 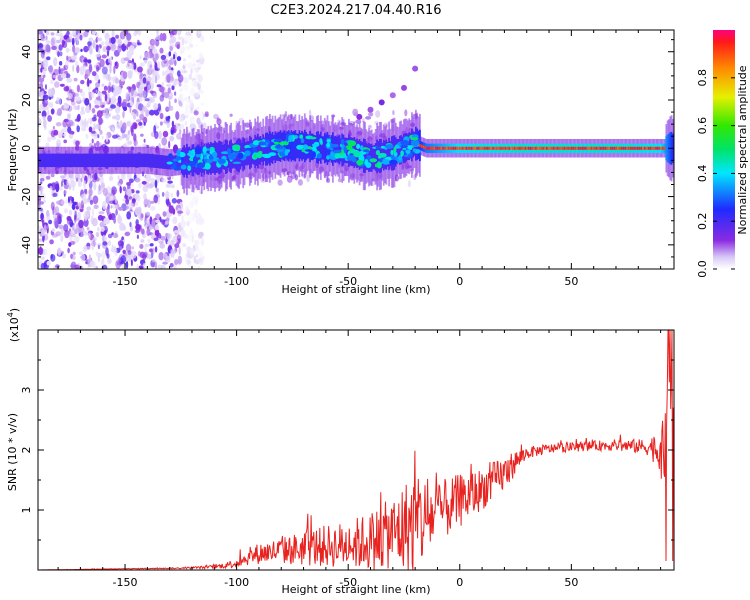 I want to click on colorbar-tick-label: 0.2, so click(x=702, y=221).